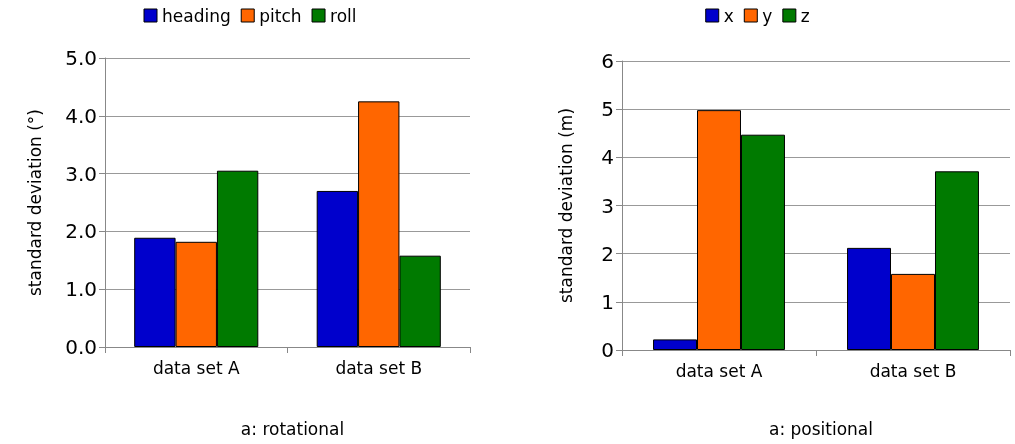 The width and height of the screenshot is (1015, 444). What do you see at coordinates (81, 289) in the screenshot?
I see `y-tick-label: 1.0` at bounding box center [81, 289].